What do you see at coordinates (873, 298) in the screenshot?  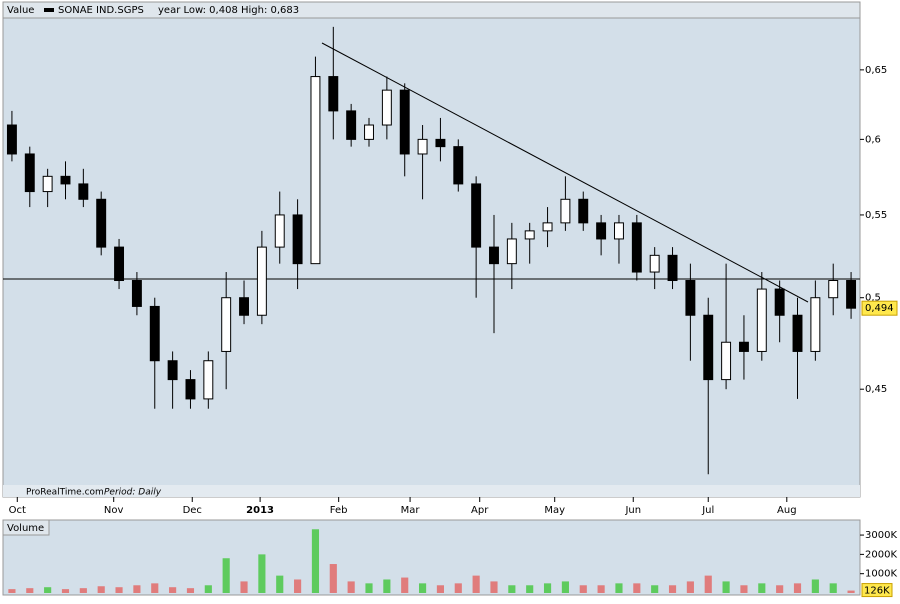 I see `y-tick-label: 0,5` at bounding box center [873, 298].